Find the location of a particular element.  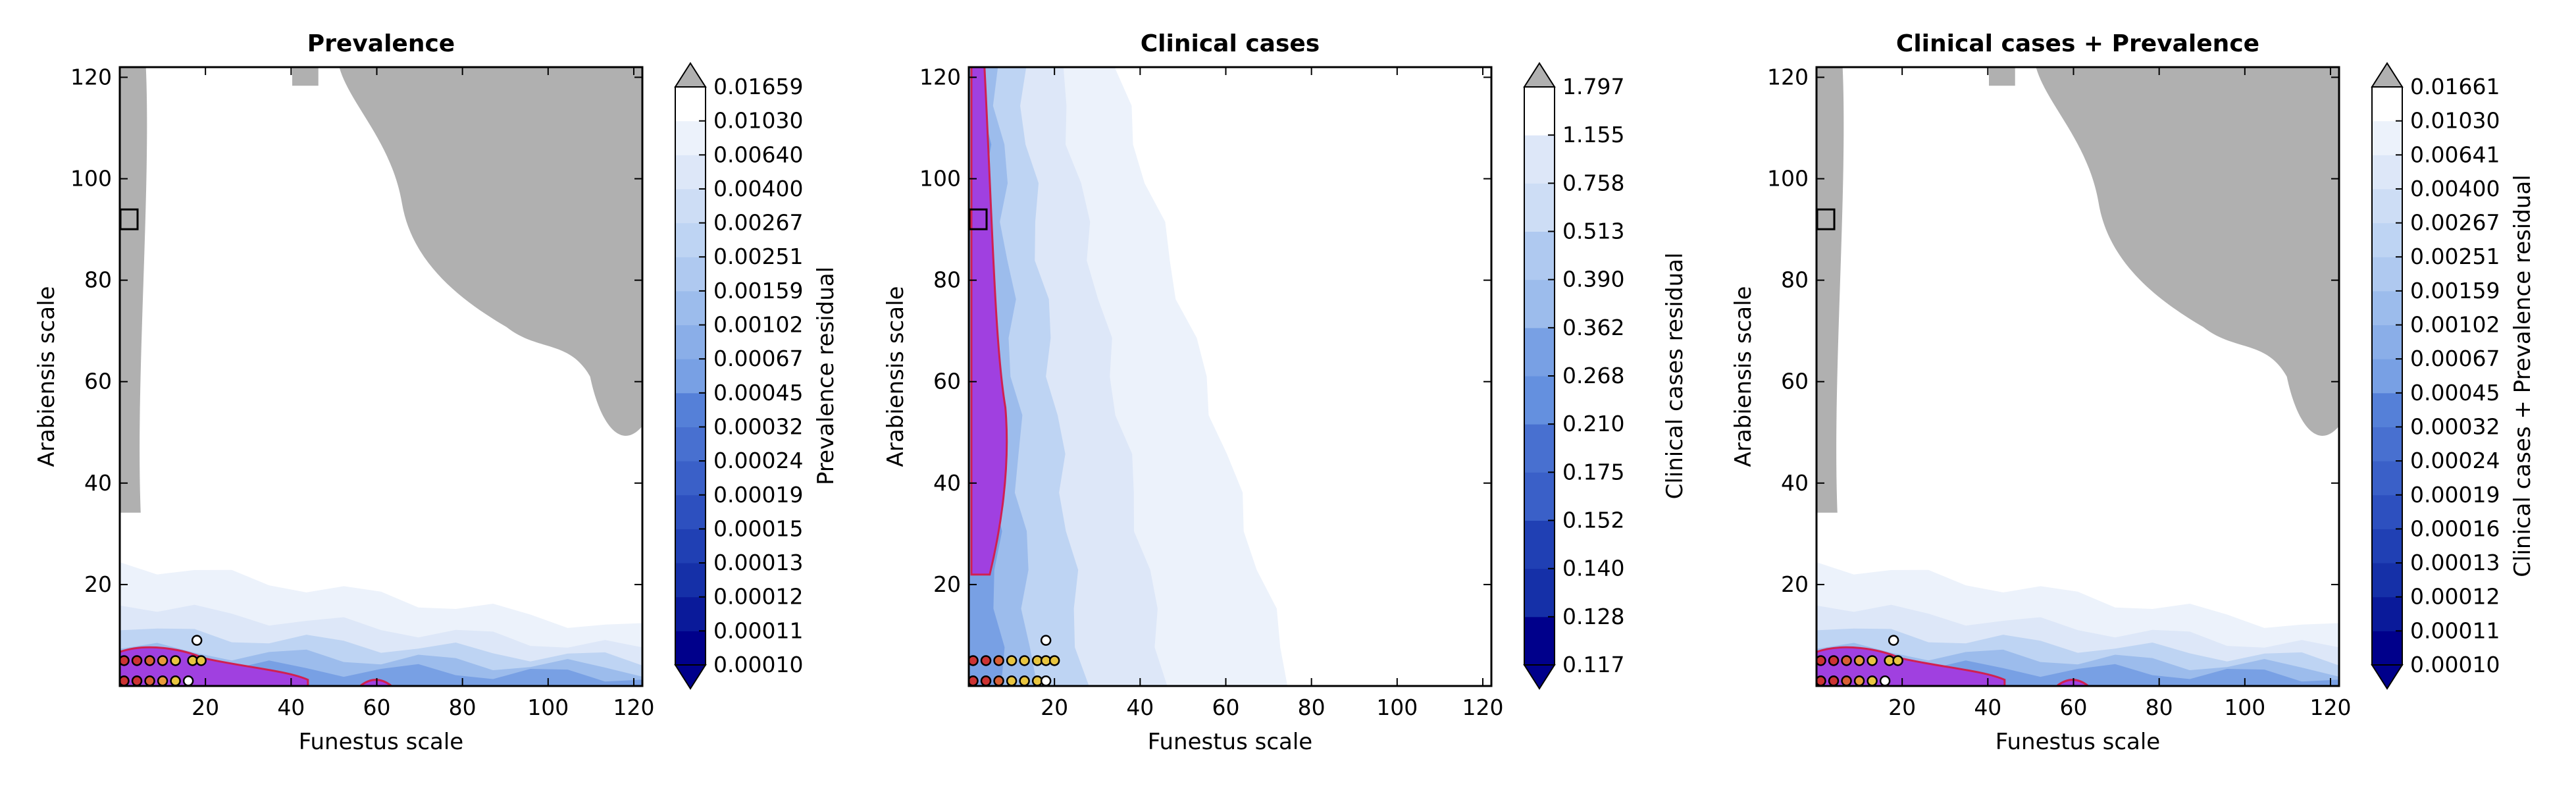

colorbar-tick-label: 0.00400 is located at coordinates (758, 189).